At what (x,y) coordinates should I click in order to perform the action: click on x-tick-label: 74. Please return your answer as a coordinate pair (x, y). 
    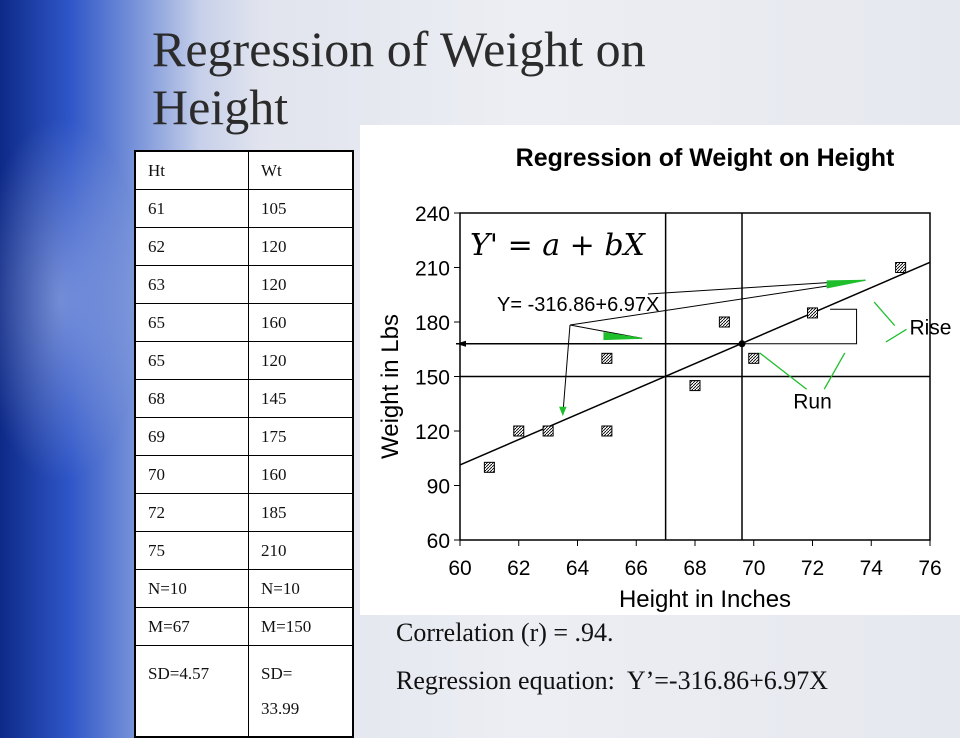
    Looking at the image, I should click on (872, 568).